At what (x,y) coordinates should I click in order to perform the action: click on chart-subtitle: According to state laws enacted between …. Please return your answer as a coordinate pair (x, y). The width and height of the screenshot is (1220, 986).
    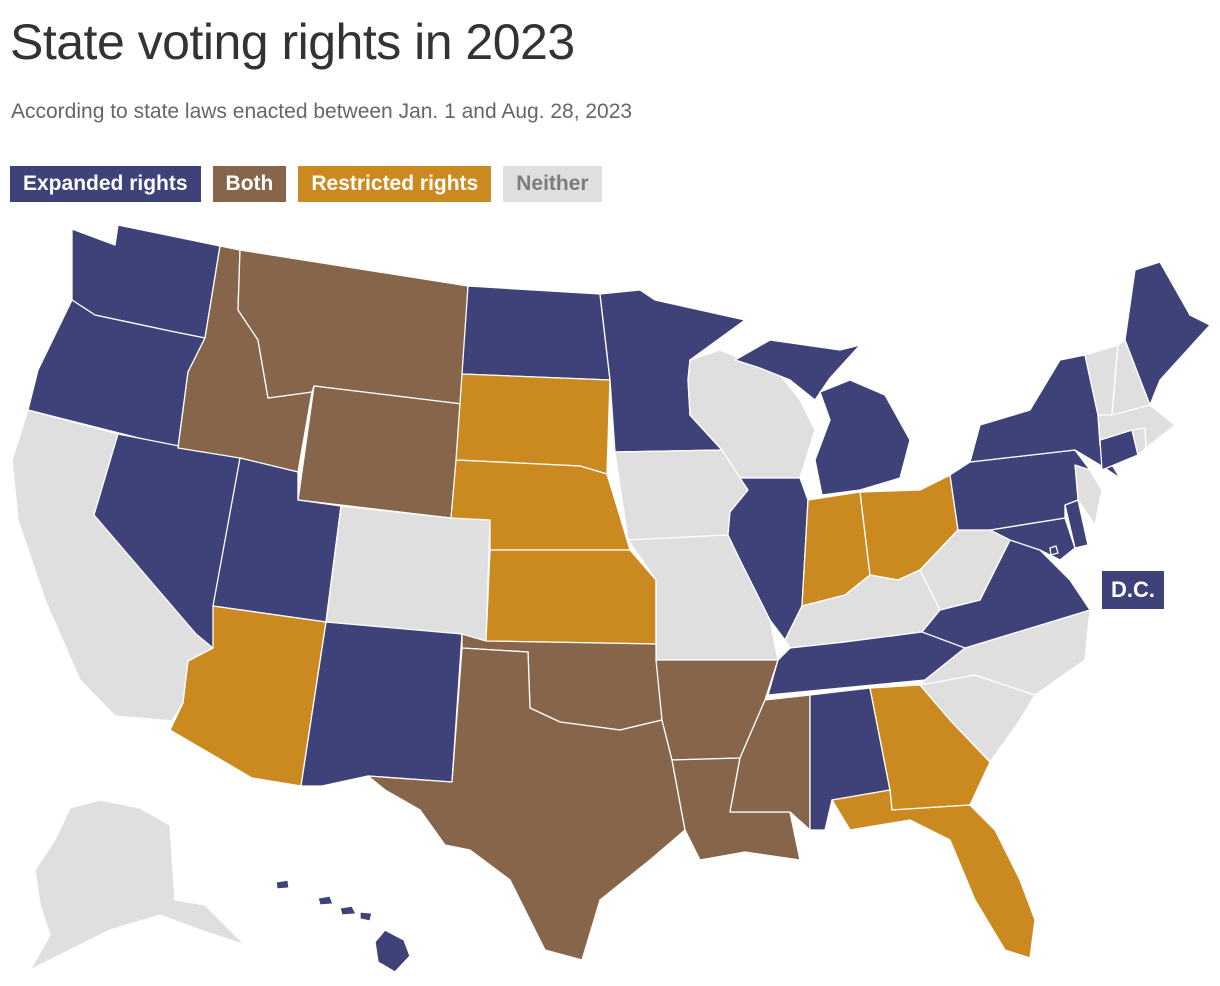
    Looking at the image, I should click on (322, 111).